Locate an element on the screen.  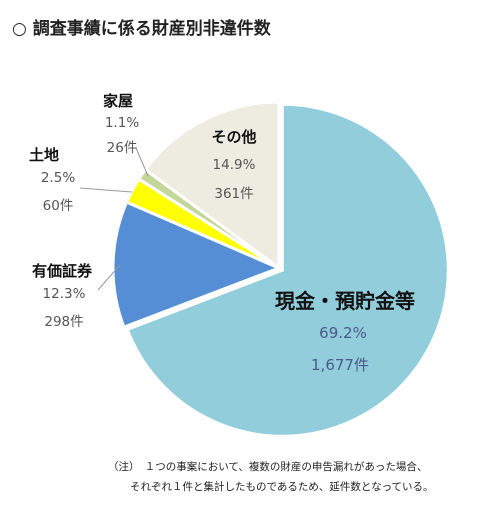
slice-label-name-1: 有価証券 is located at coordinates (62, 271).